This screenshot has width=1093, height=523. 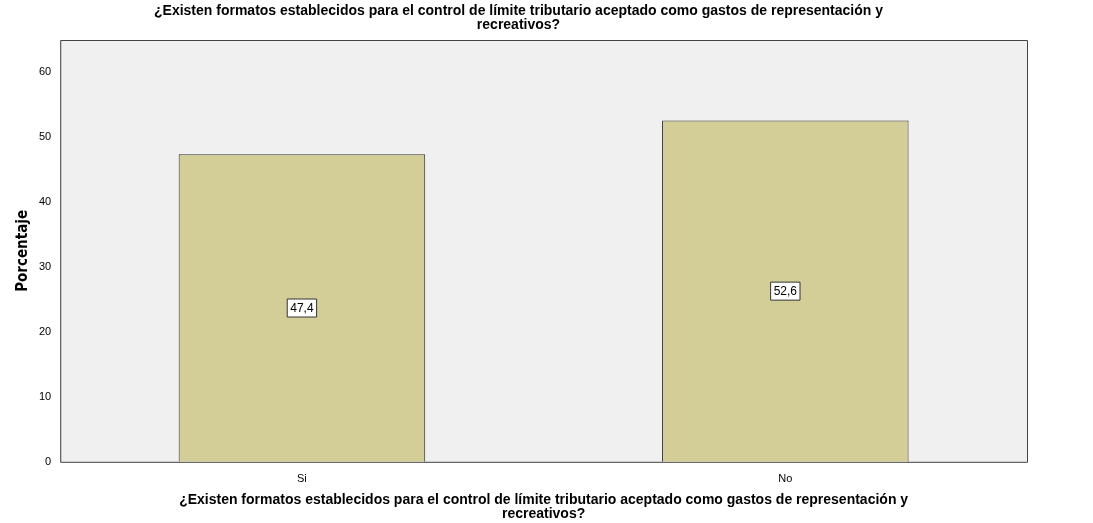 I want to click on x-axis-title: ¿Existen formatos establecidos para el control de límite tributario aceptado como gastos de representación y recreativos?, so click(x=544, y=505).